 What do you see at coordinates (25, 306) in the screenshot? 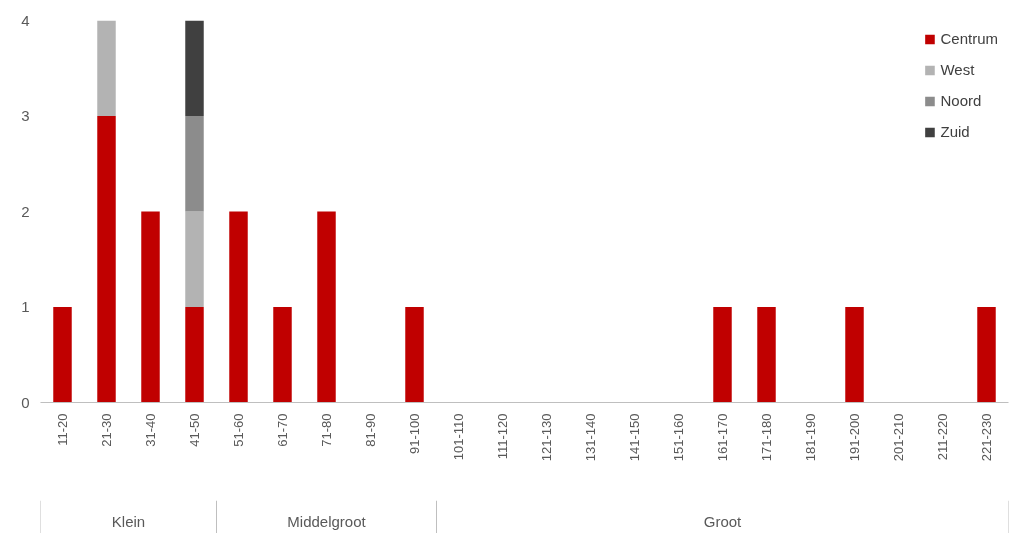
I see `y-tick-label: 1` at bounding box center [25, 306].